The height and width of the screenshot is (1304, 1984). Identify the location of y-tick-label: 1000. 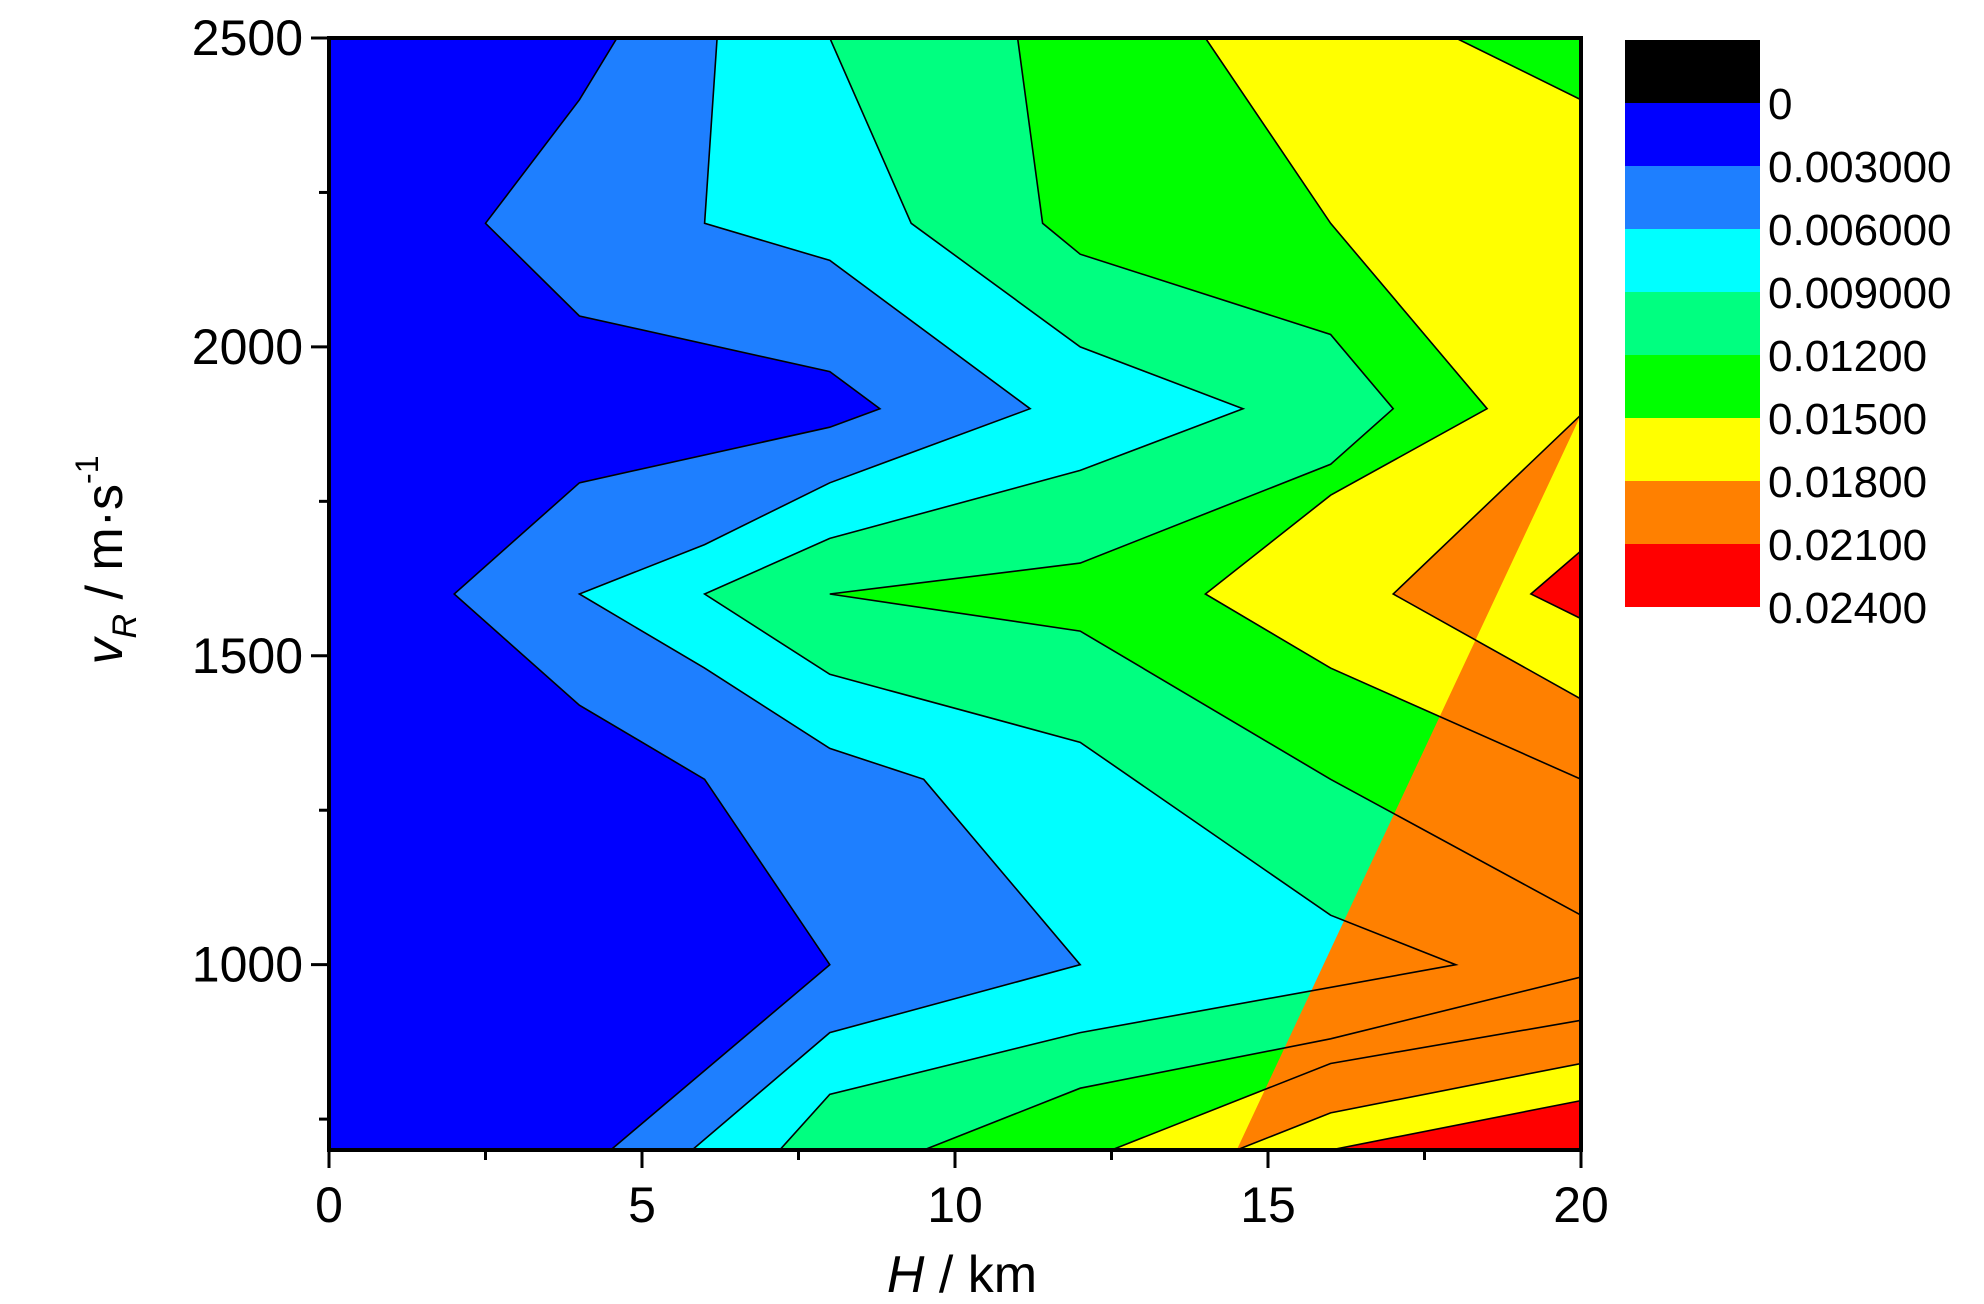
(247, 965).